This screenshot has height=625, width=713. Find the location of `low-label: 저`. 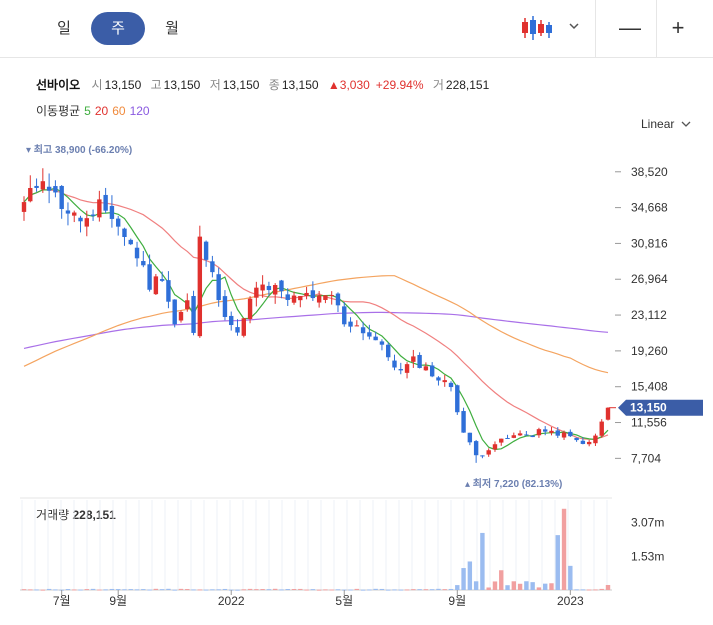

low-label: 저 is located at coordinates (215, 85).